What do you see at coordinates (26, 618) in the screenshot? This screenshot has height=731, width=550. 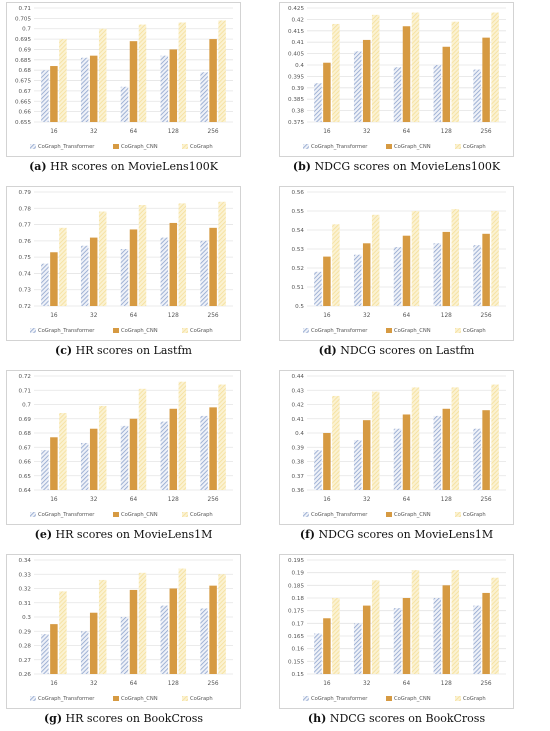 I see `y-tick-label: 0.3` at bounding box center [26, 618].